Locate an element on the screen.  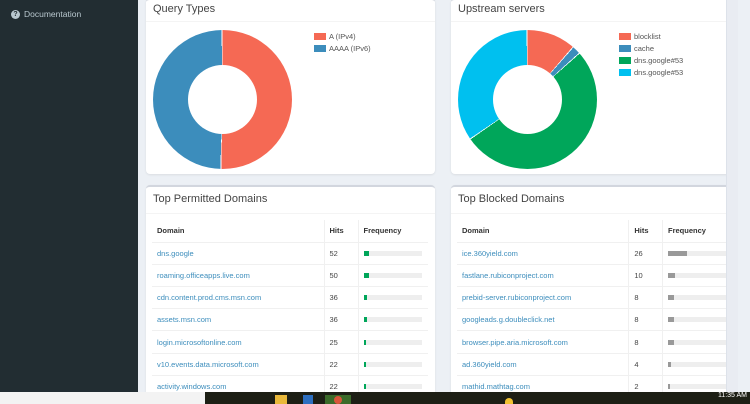
hits-value: 22 is located at coordinates (341, 364).